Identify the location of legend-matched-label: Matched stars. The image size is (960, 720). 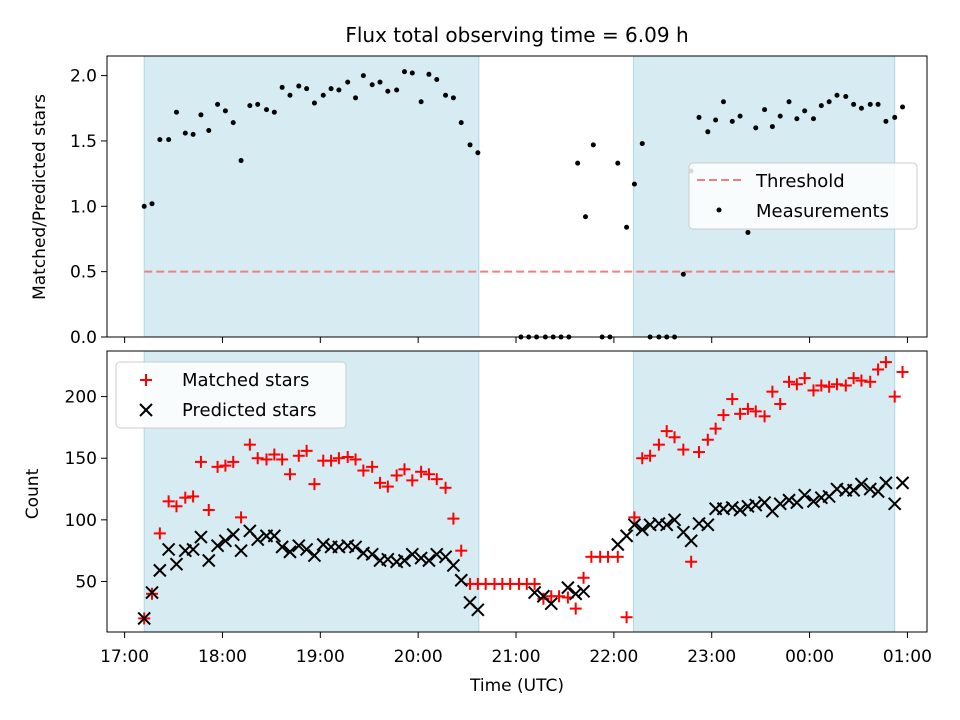
(245, 380).